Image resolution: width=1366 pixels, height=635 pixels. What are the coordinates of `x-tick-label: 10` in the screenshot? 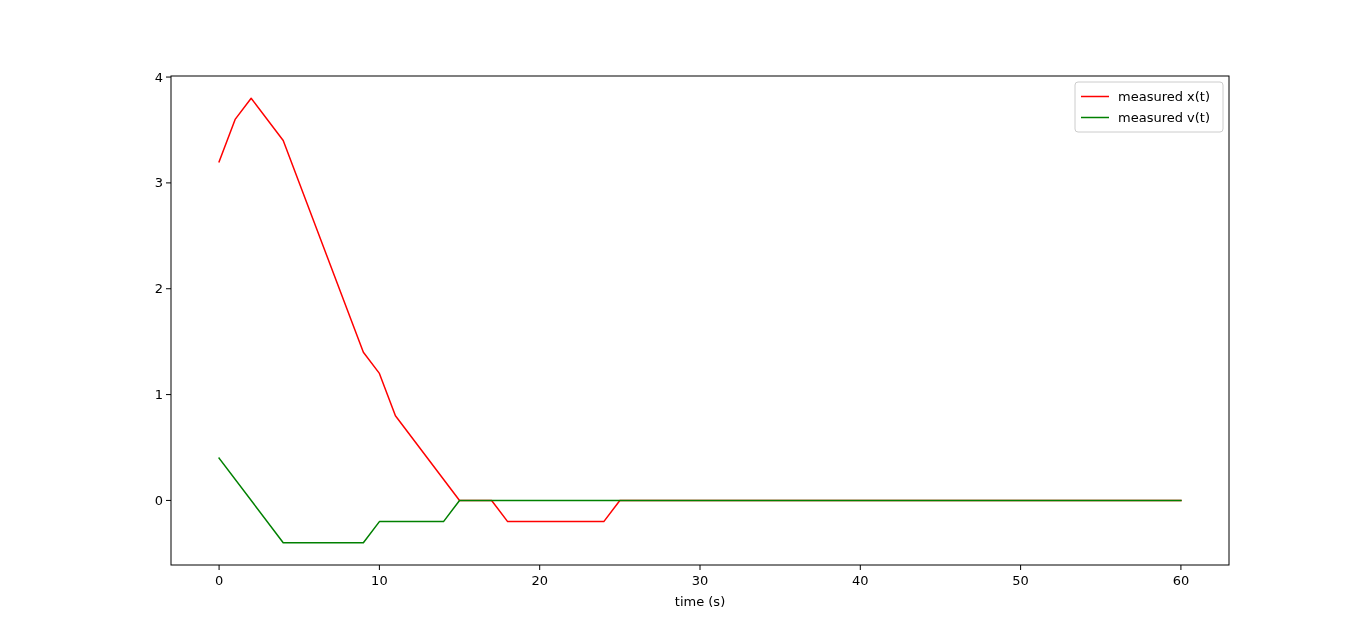 It's located at (379, 580).